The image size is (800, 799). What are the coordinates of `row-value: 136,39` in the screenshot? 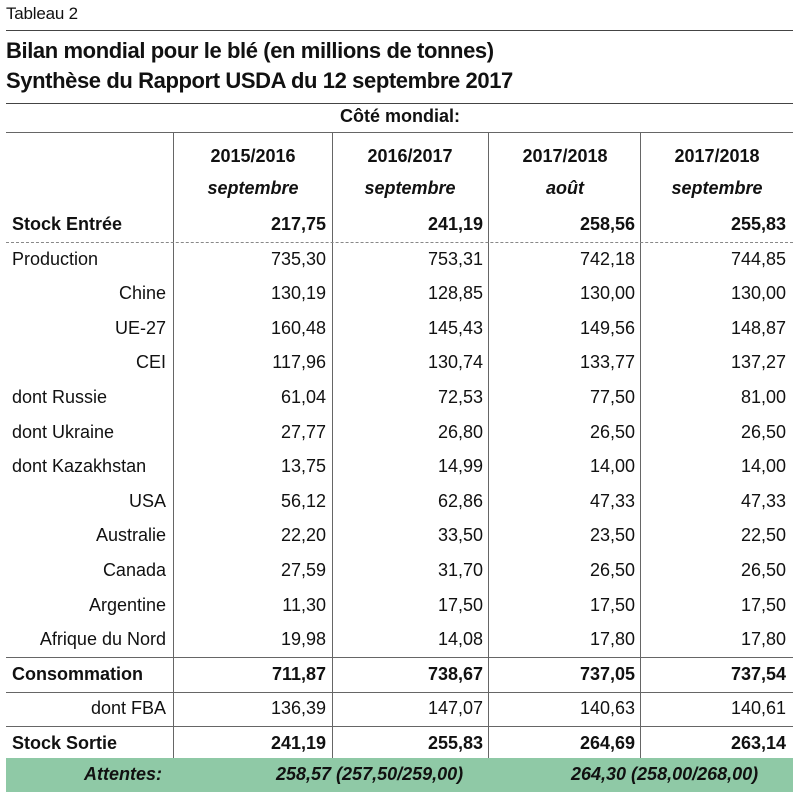 It's located at (298, 708).